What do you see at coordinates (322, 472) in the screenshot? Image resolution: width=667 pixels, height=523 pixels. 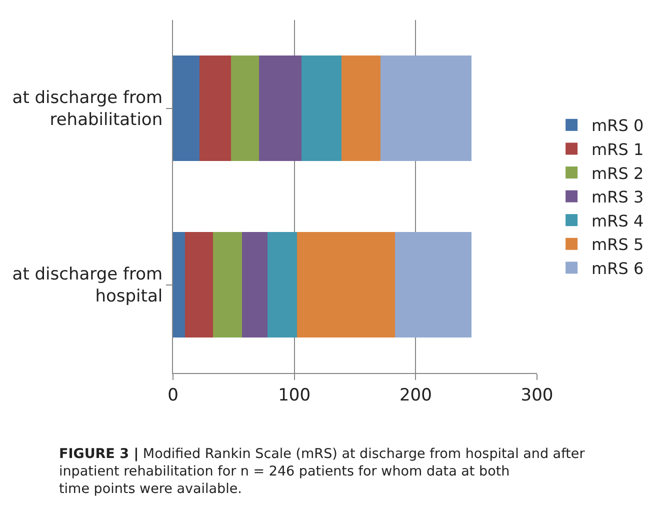 I see `caption: FIGURE 3 | Modified Rankin Scale (mRS) at discharge from hospital and after inpatient rehabilitation for n = 246 patients for whom data at both time points were available.` at bounding box center [322, 472].